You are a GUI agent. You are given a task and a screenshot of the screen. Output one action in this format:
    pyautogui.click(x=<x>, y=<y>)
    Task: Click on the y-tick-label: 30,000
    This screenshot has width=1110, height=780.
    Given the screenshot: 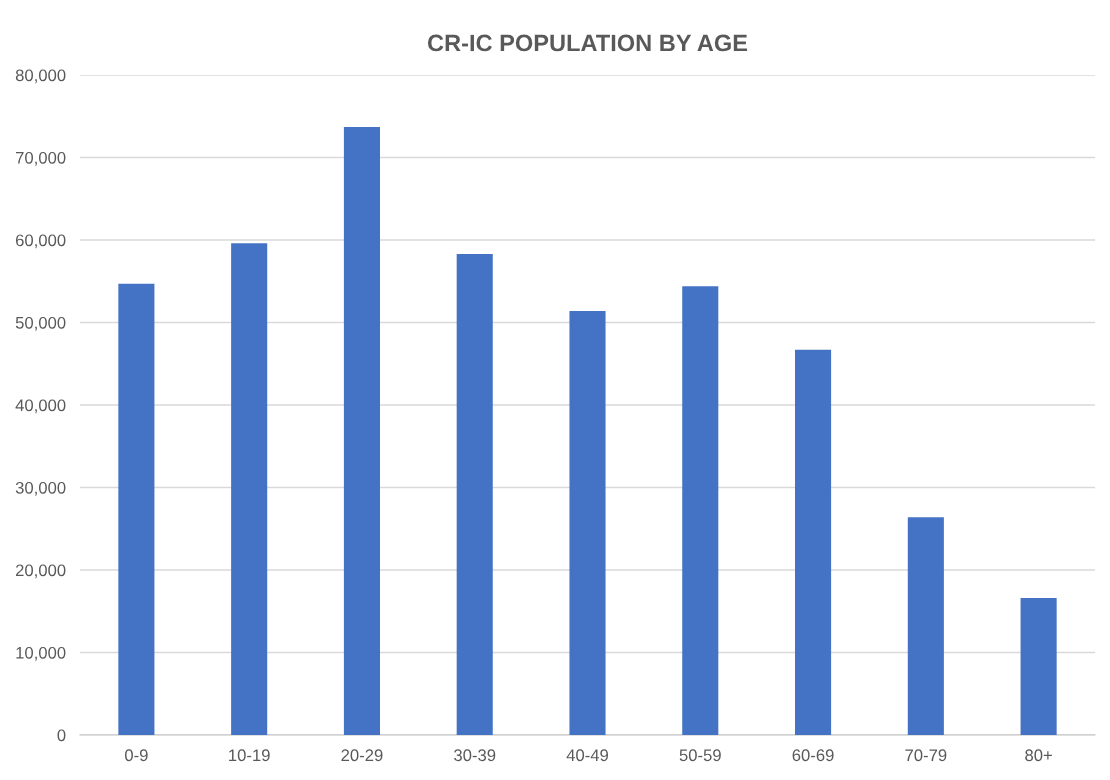 What is the action you would take?
    pyautogui.click(x=40, y=488)
    